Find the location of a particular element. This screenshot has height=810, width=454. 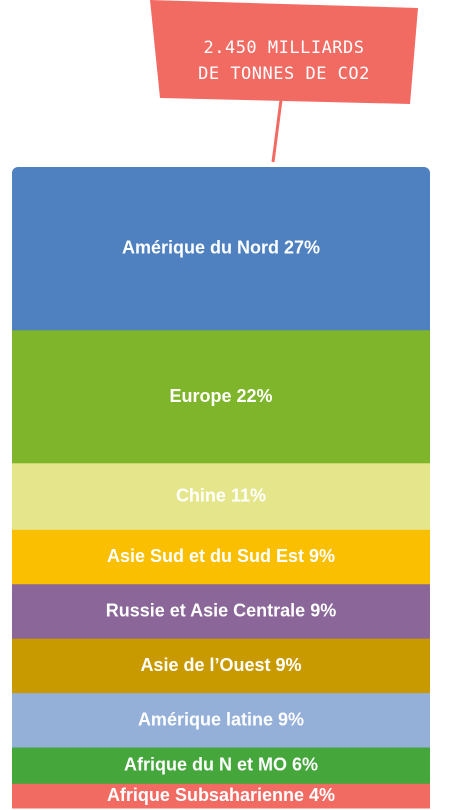

callout-line: 2.450 MILLIARDS is located at coordinates (283, 48).